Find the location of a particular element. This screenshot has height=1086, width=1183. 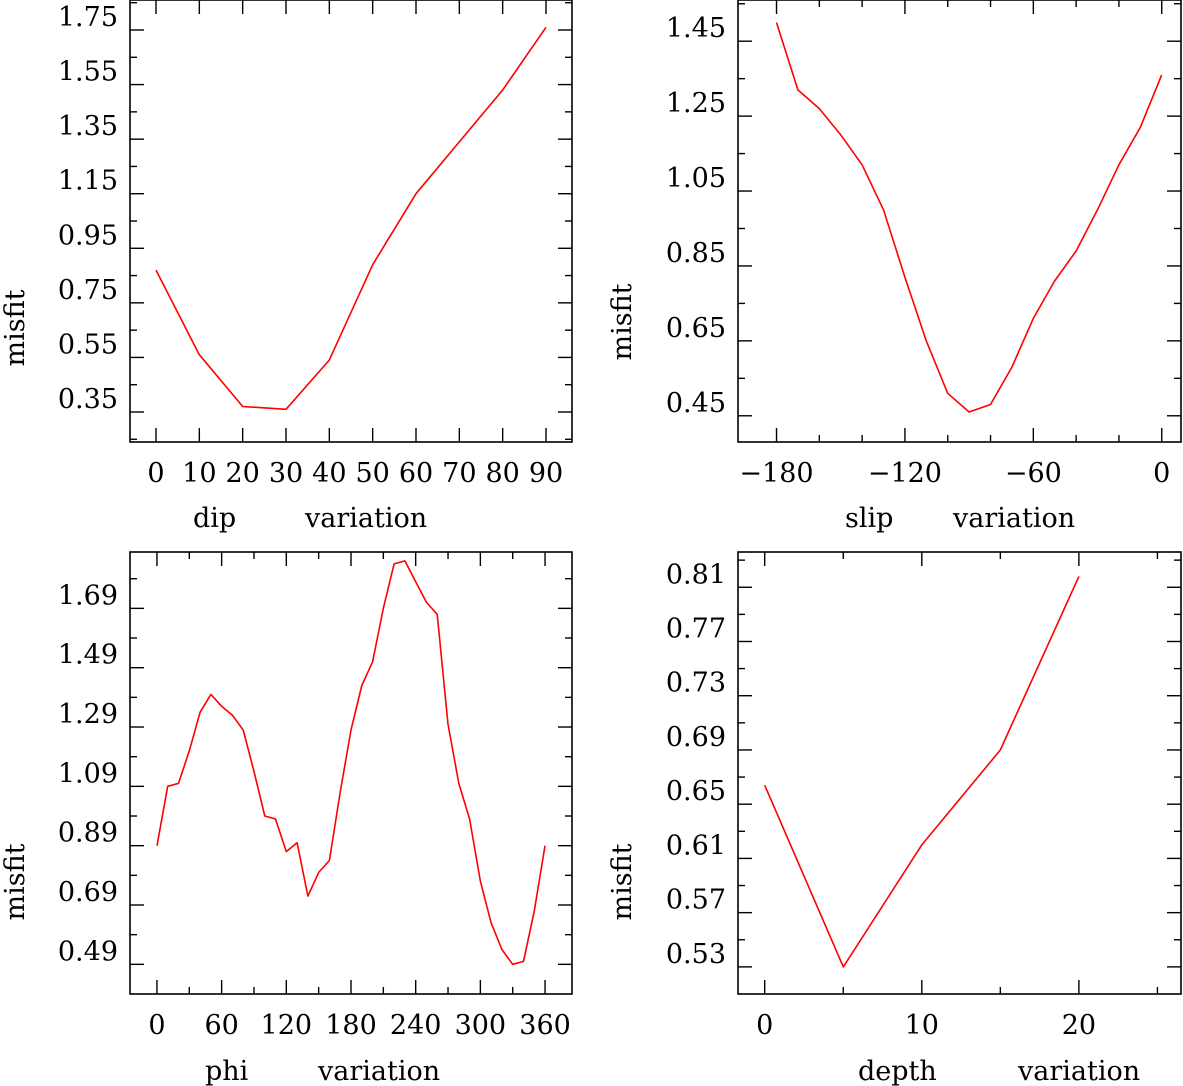

x-tick-label: 300 is located at coordinates (481, 1025).